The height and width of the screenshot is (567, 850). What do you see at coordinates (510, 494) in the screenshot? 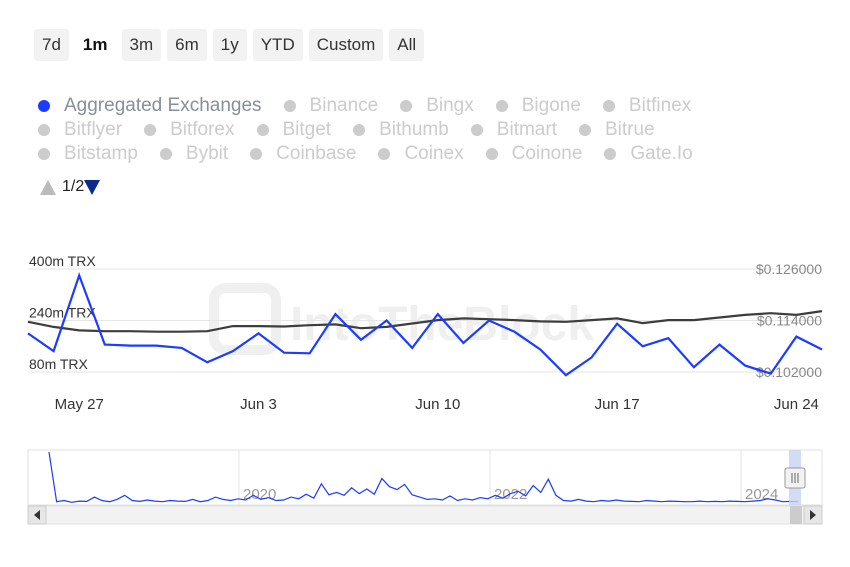
I see `navigator-year-label: 2022` at bounding box center [510, 494].